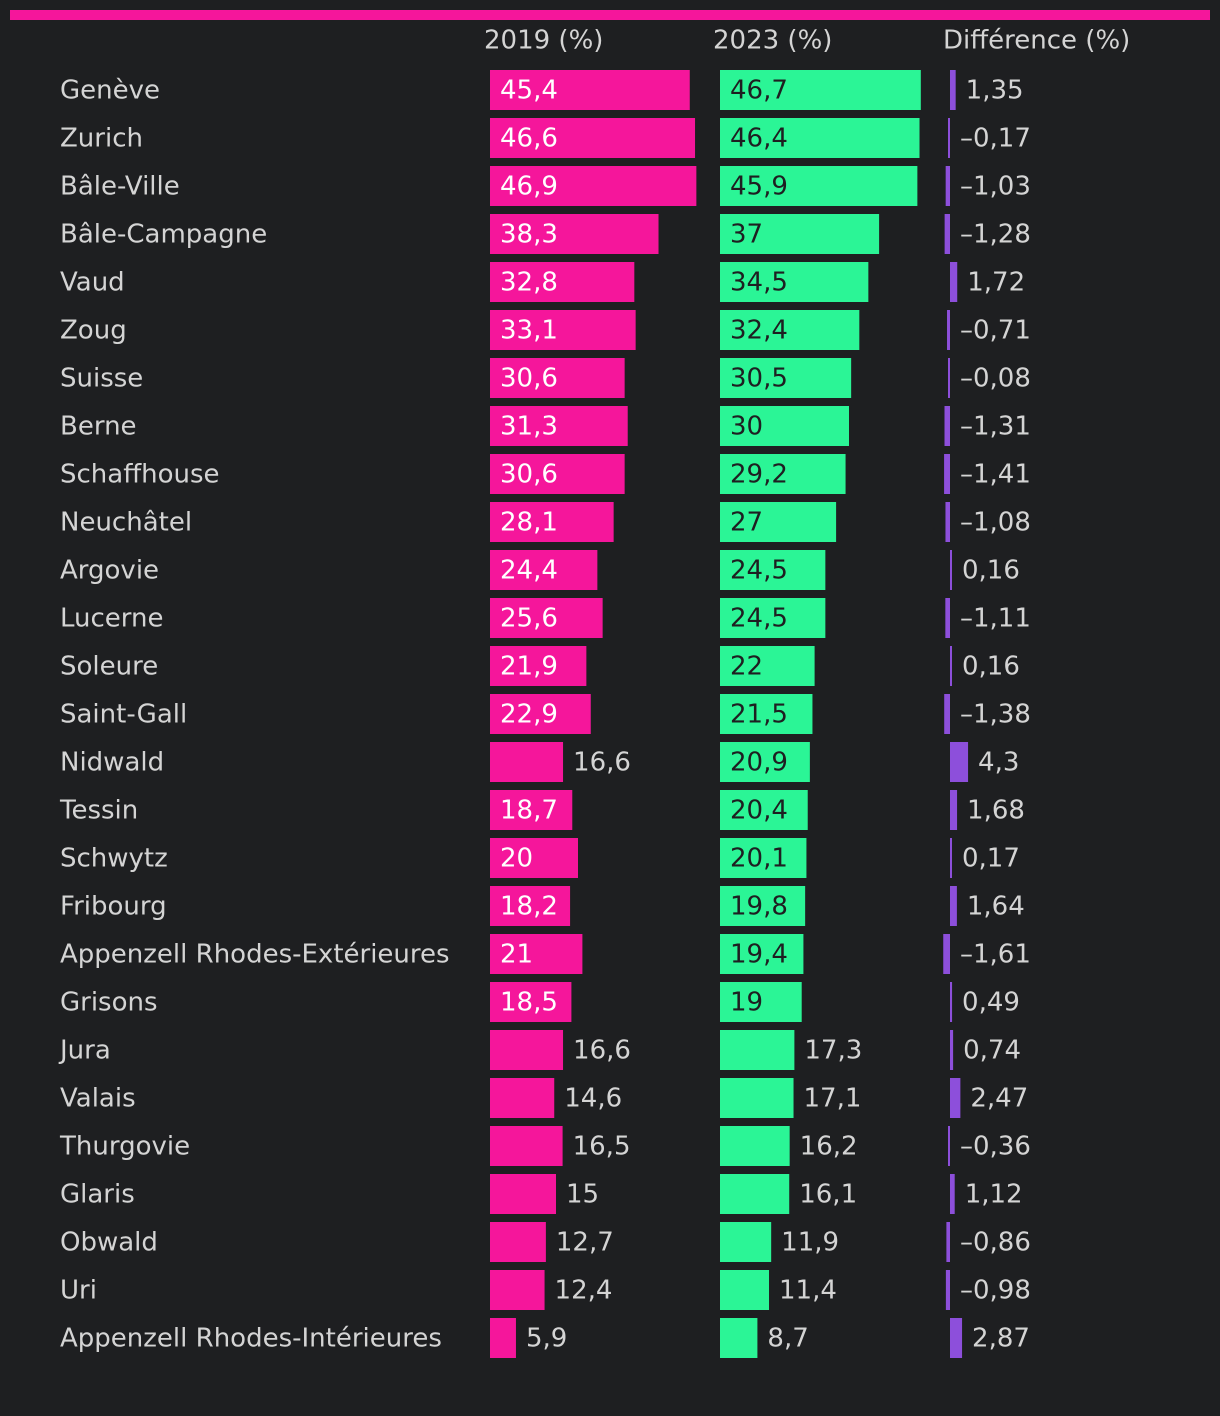 This screenshot has height=1416, width=1220. What do you see at coordinates (1001, 1339) in the screenshot?
I see `data-label-difference: 2,87` at bounding box center [1001, 1339].